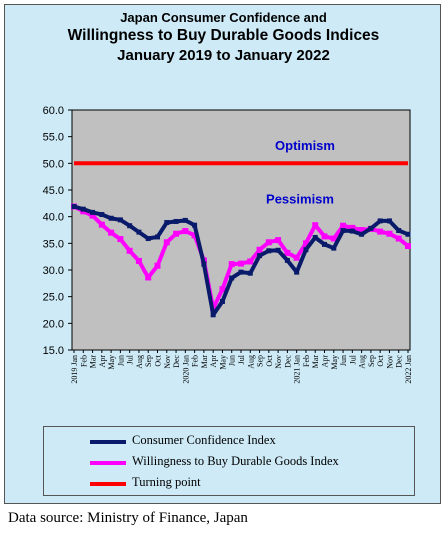 The image size is (447, 537). I want to click on y-tick-label: 15.0, so click(53, 351).